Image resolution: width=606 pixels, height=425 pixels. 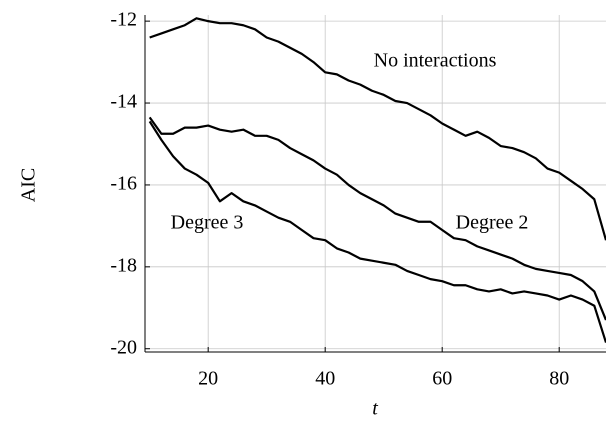 What do you see at coordinates (123, 20) in the screenshot?
I see `y-tick-label: -12` at bounding box center [123, 20].